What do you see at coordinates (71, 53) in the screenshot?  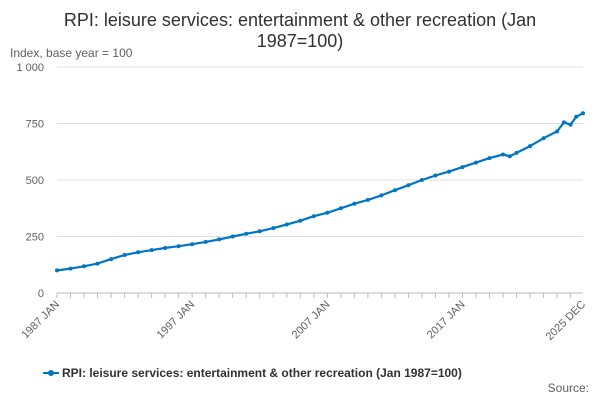 I see `y-axis-label: Index, base year = 100` at bounding box center [71, 53].